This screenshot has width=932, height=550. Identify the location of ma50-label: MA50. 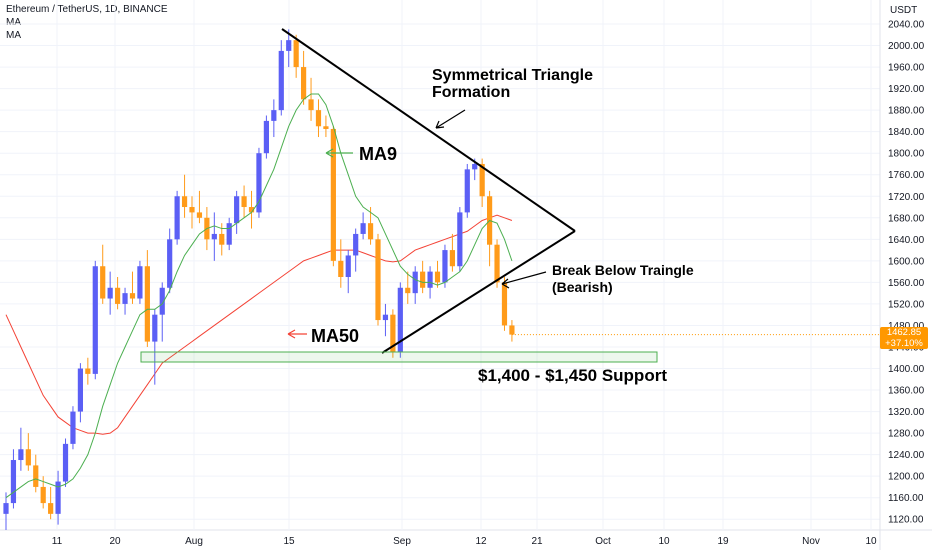
(335, 336).